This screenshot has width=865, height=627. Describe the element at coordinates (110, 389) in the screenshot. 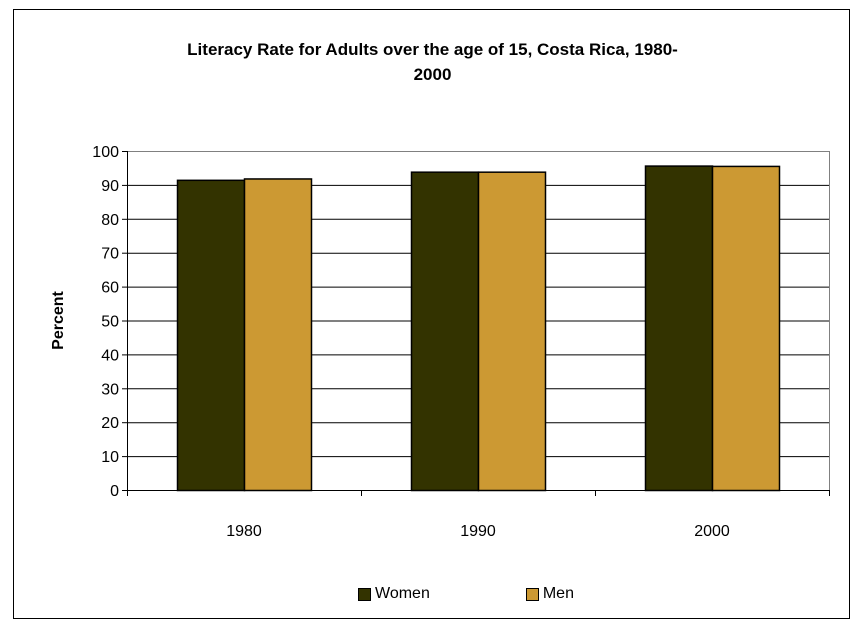

I see `y-tick-label: 30` at that location.